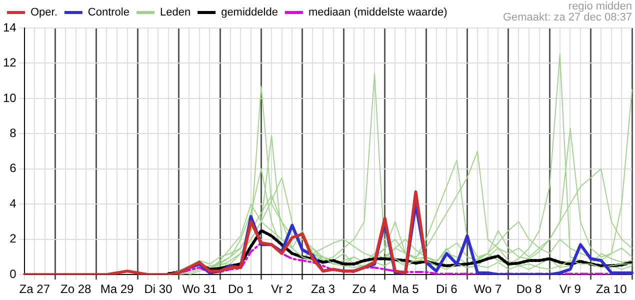 The width and height of the screenshot is (635, 300). What do you see at coordinates (282, 289) in the screenshot?
I see `x-tick-label: Vr 2` at bounding box center [282, 289].